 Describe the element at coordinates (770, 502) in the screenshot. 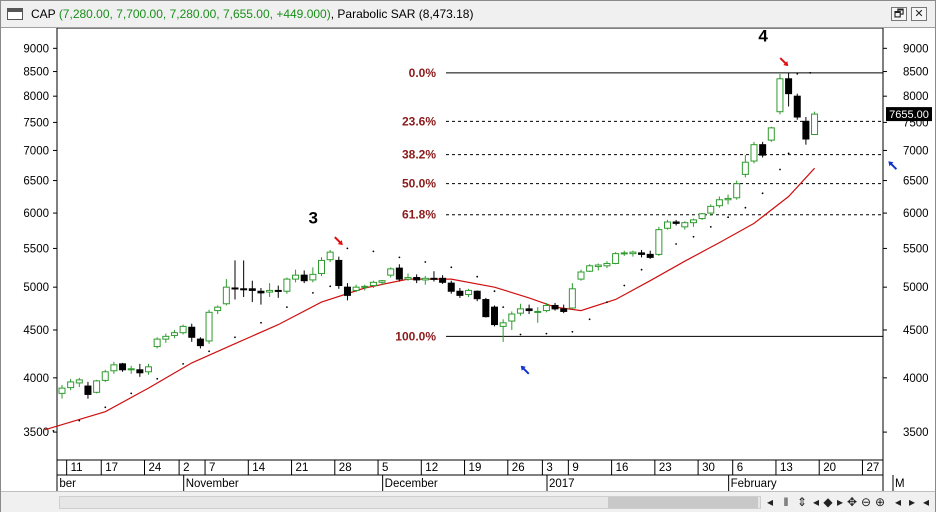

I see `scroll-left-button: ◂` at that location.